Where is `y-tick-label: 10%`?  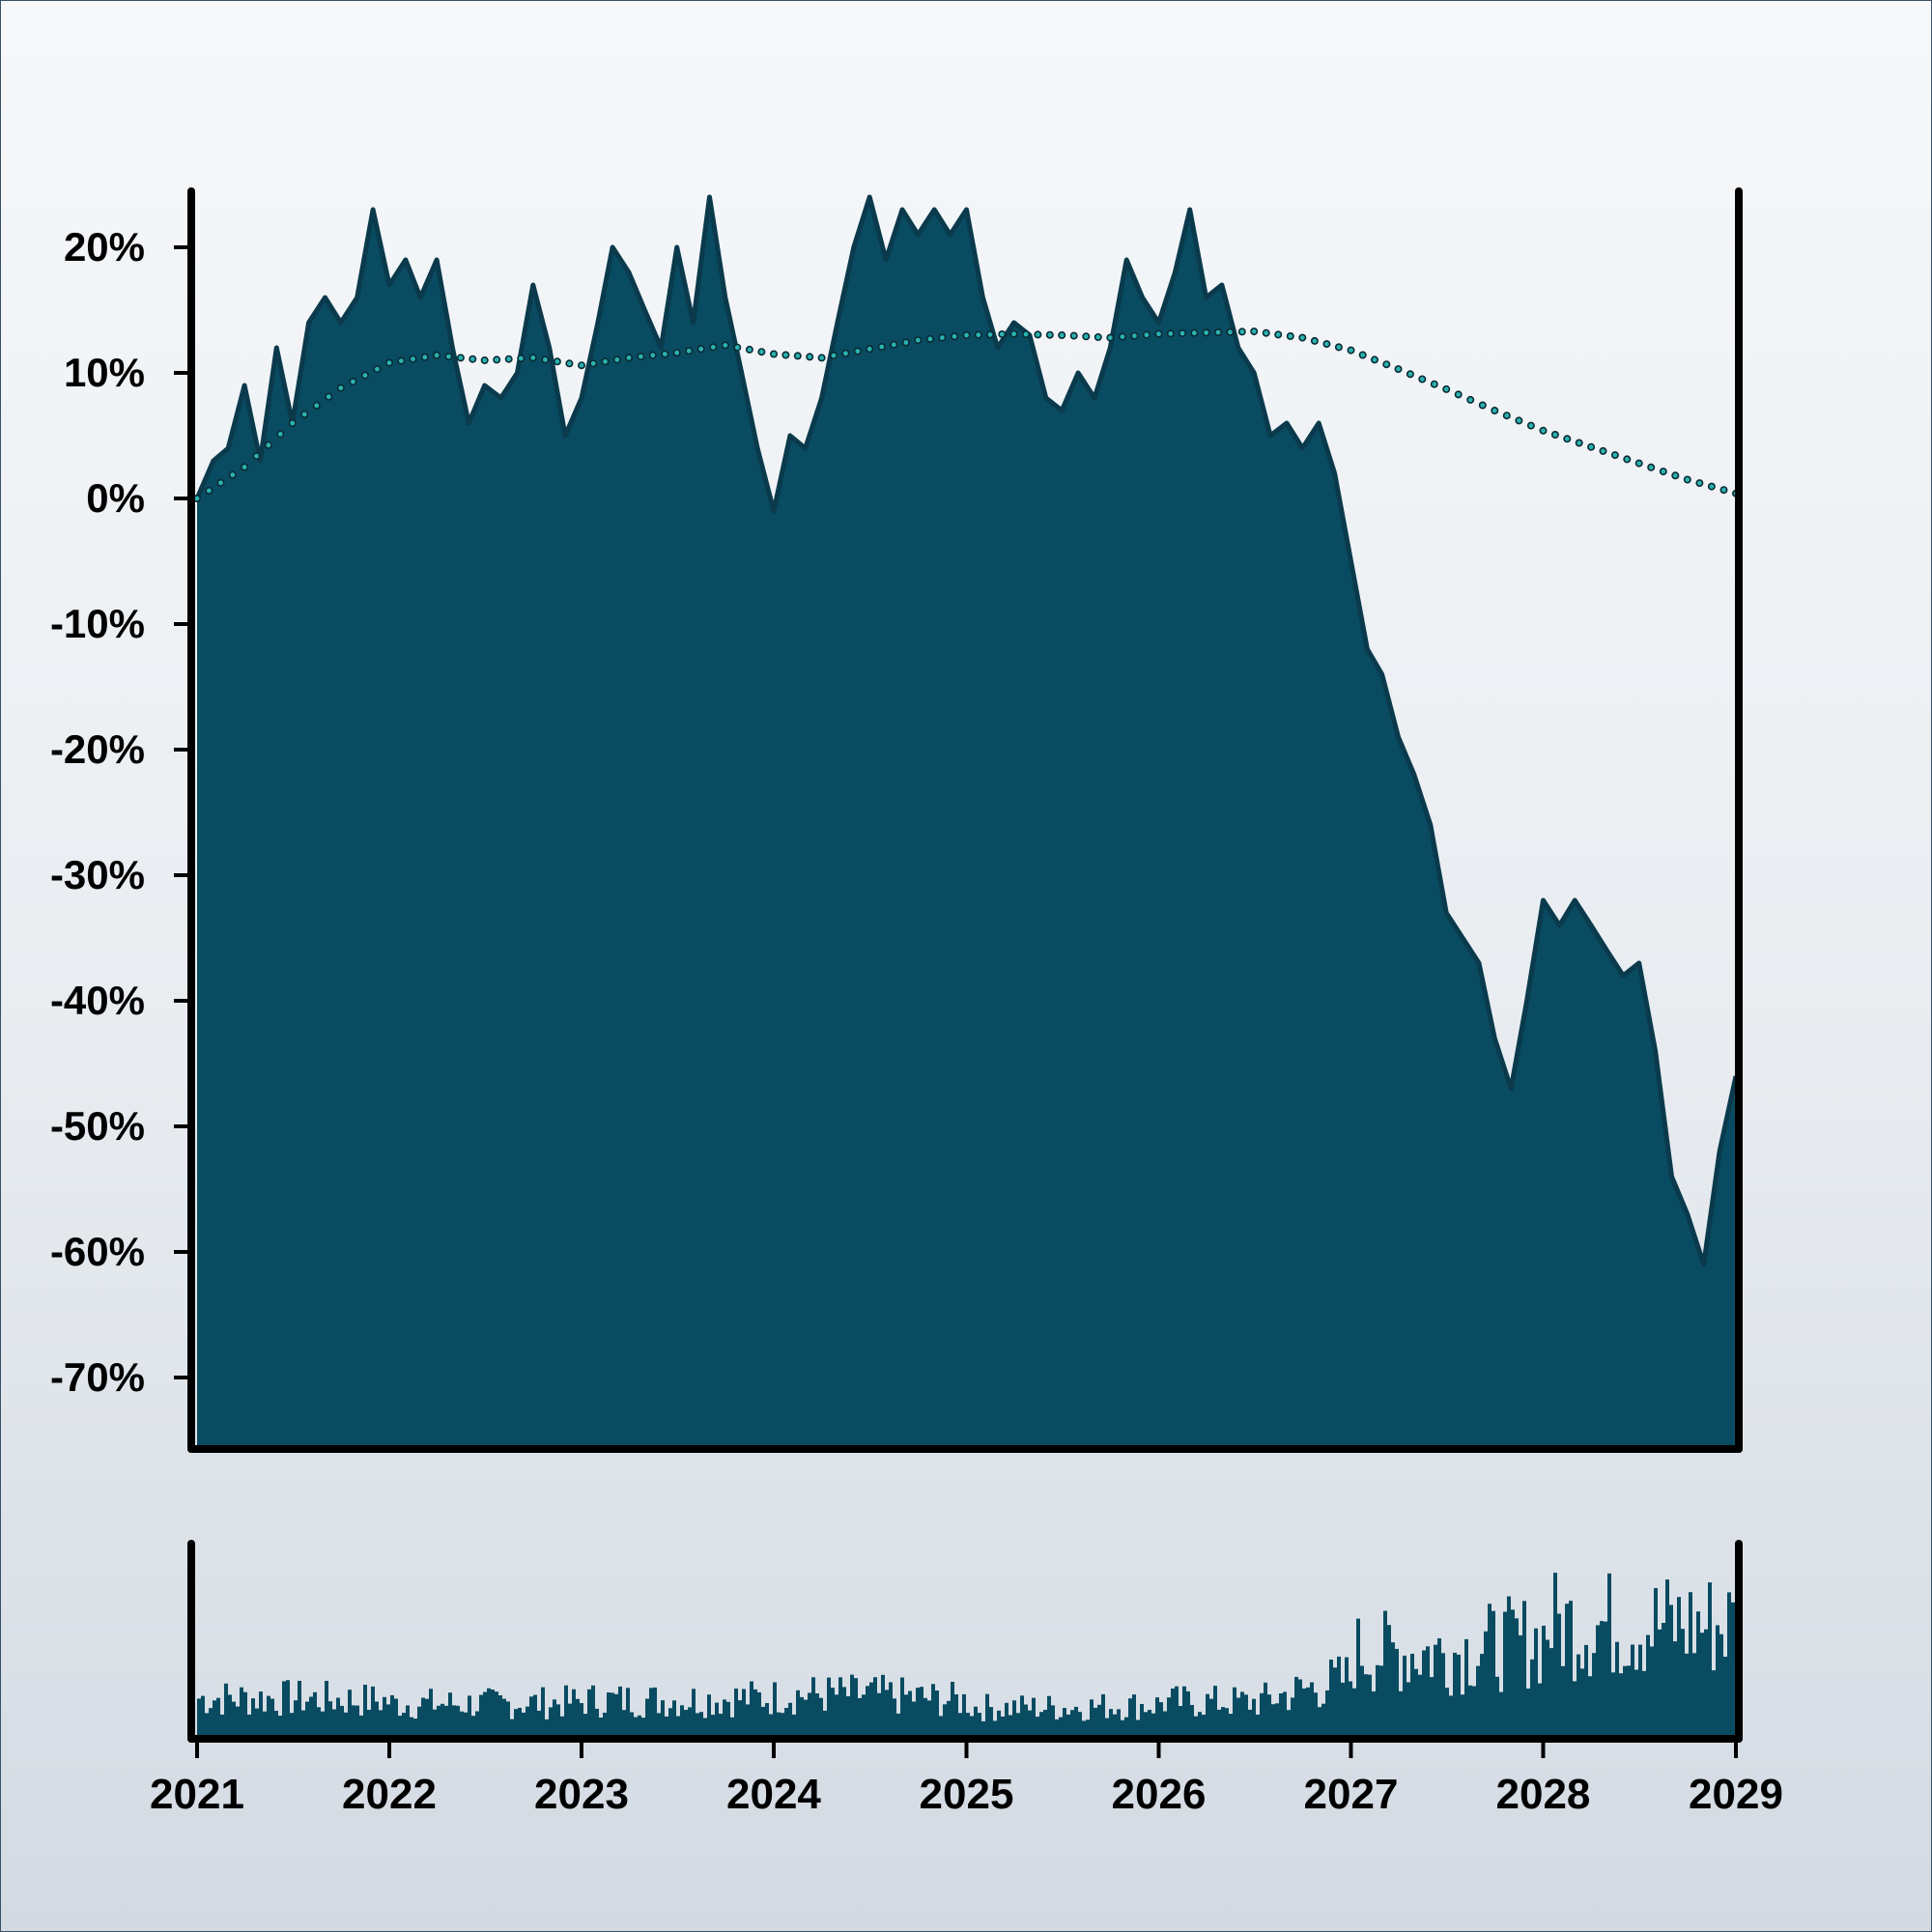
y-tick-label: 10% is located at coordinates (104, 372).